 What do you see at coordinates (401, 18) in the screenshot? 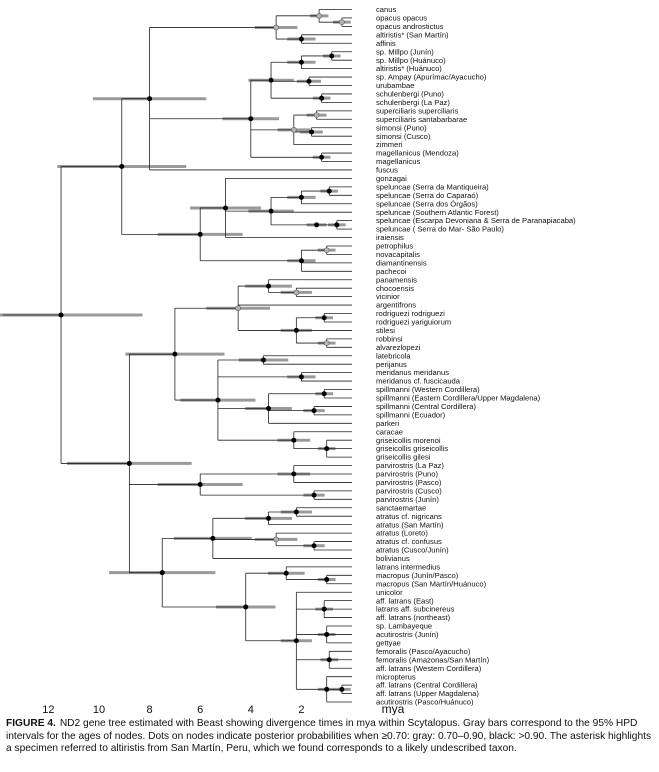
I see `taxon-label: opacus opacus` at bounding box center [401, 18].